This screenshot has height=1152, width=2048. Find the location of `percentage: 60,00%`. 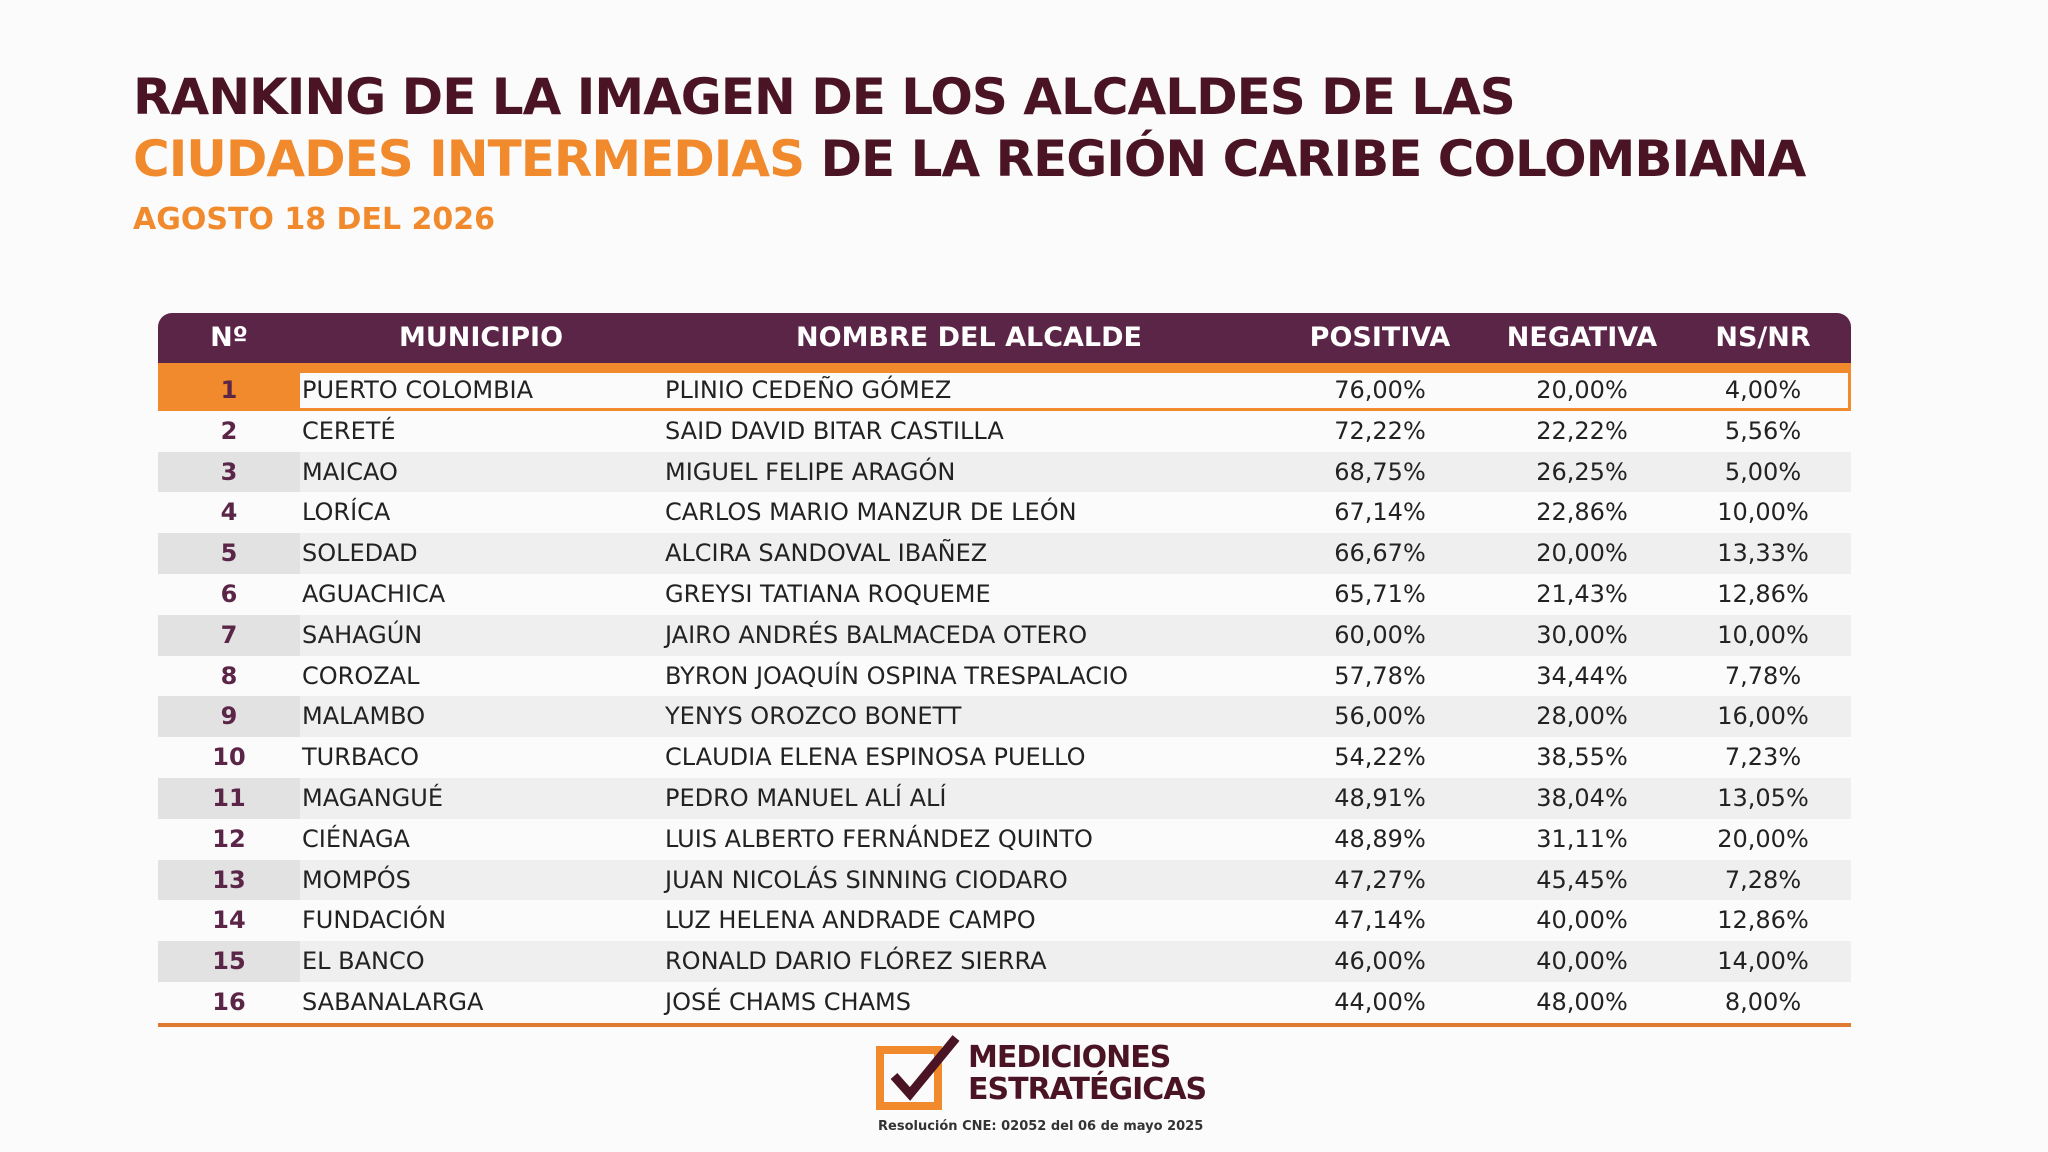

percentage: 60,00% is located at coordinates (1380, 634).